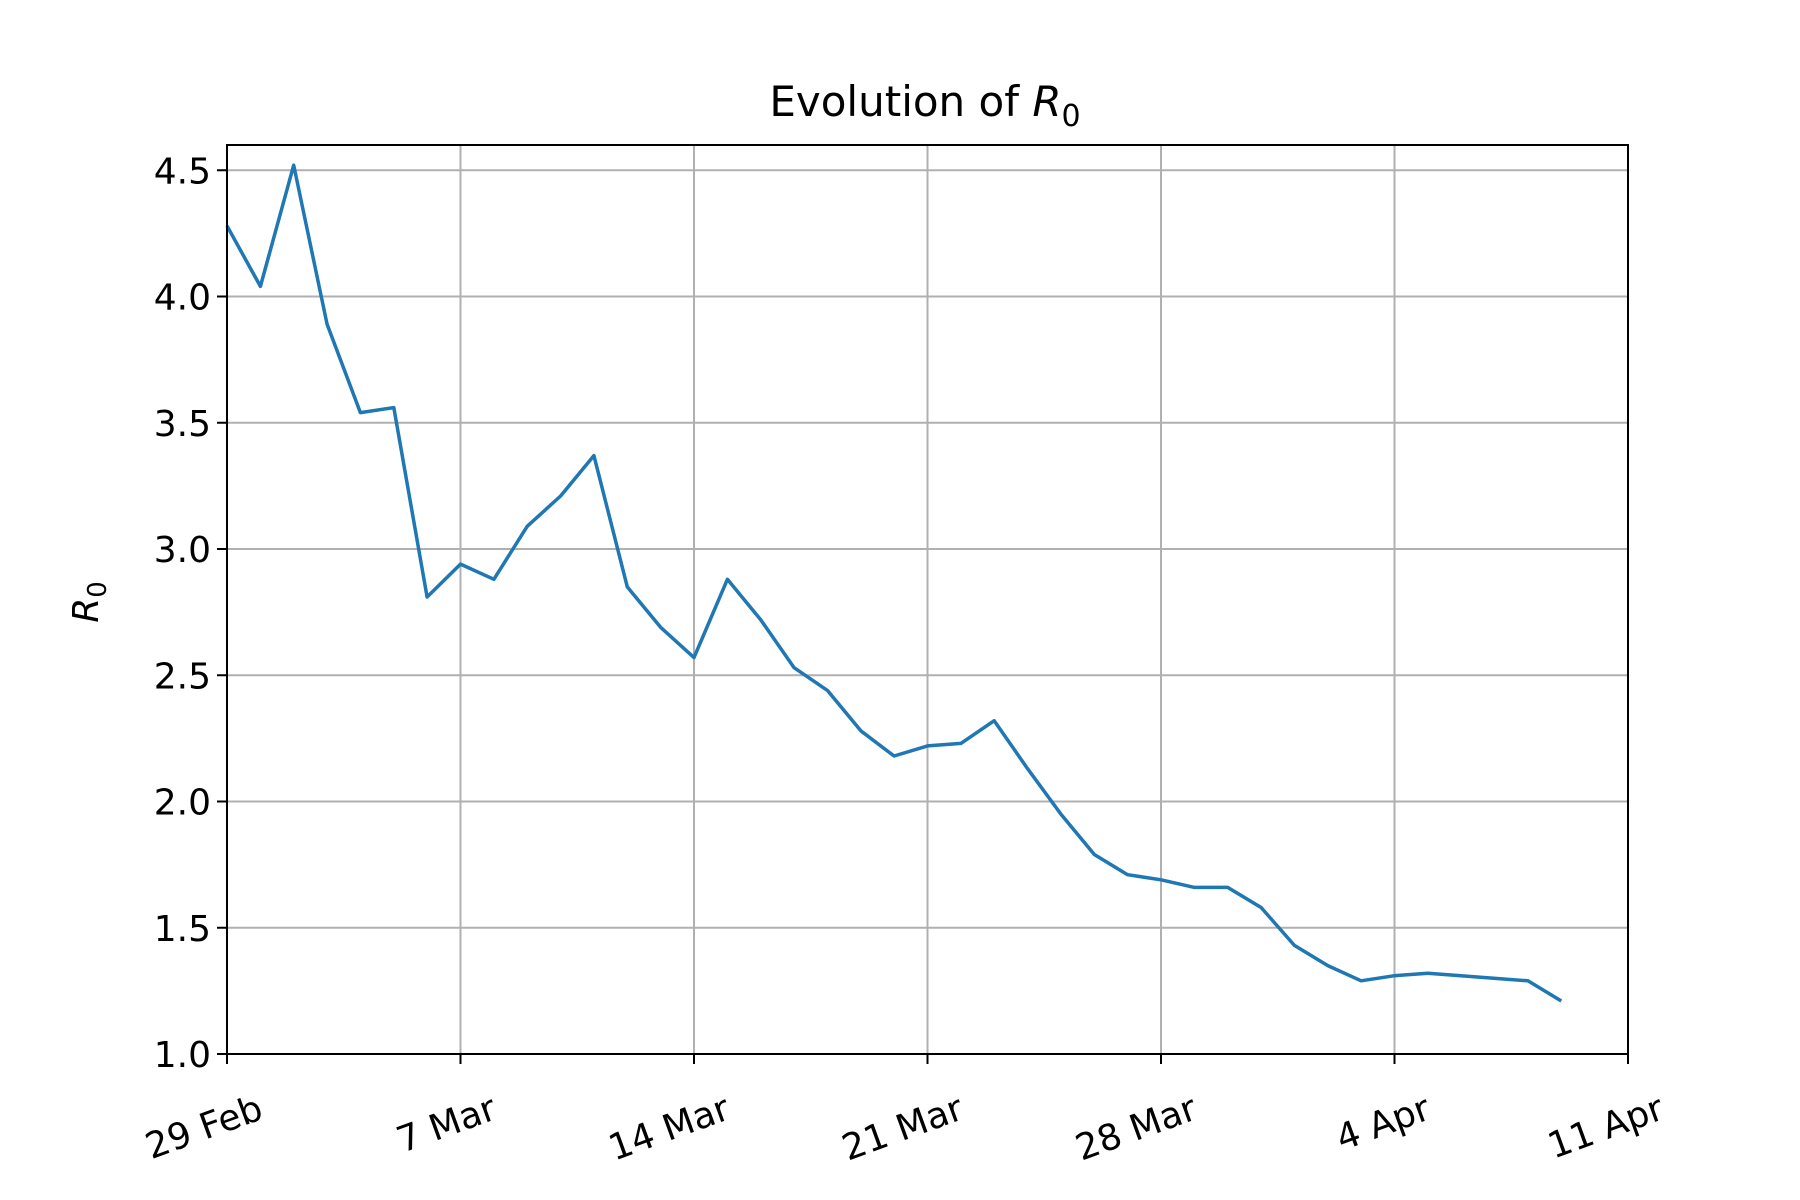  Describe the element at coordinates (182, 550) in the screenshot. I see `y-tick-label: 3.0` at that location.